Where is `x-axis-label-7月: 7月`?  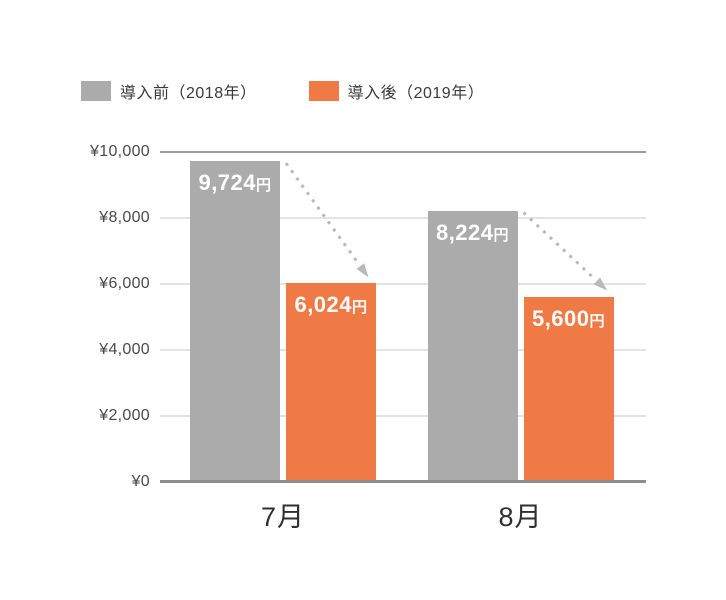 x-axis-label-7月: 7月 is located at coordinates (283, 517).